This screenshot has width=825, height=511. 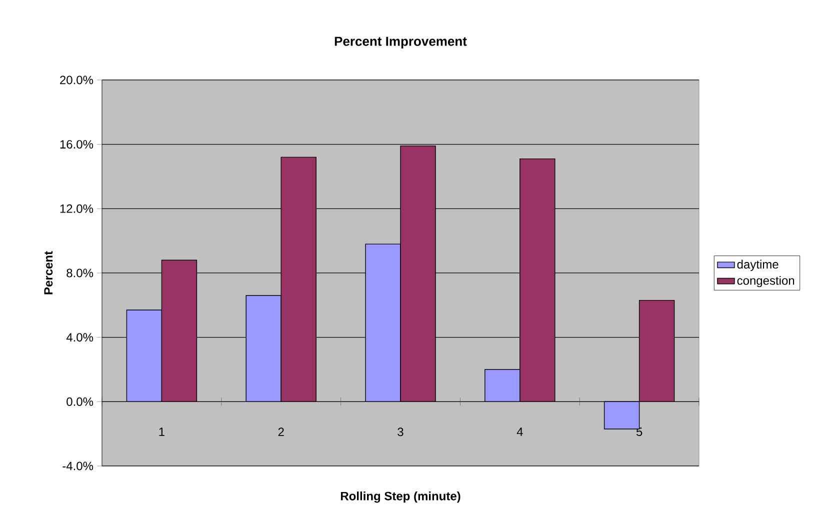 What do you see at coordinates (77, 208) in the screenshot?
I see `y-tick-label: 12.0%` at bounding box center [77, 208].